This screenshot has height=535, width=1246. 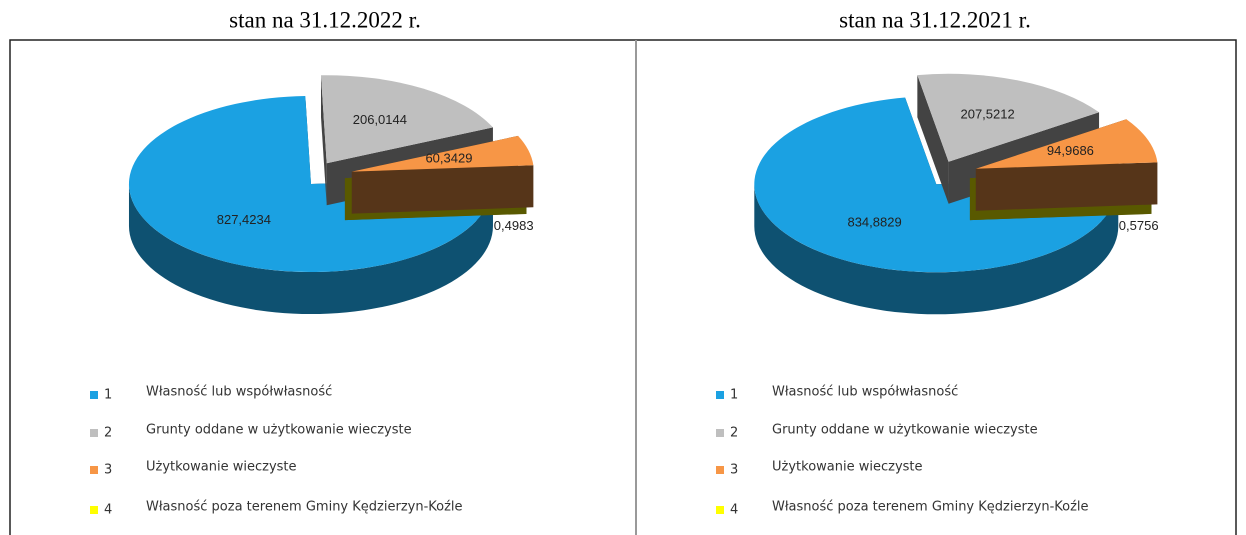 What do you see at coordinates (1070, 150) in the screenshot?
I see `data-label: 94,9686` at bounding box center [1070, 150].